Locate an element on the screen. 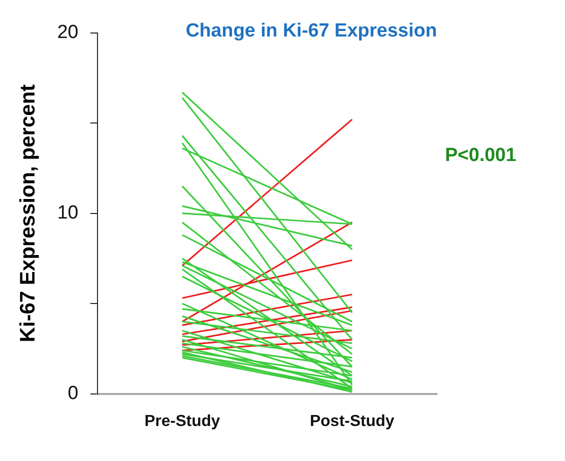 The image size is (565, 461). y-tick-label: 20 is located at coordinates (67, 33).